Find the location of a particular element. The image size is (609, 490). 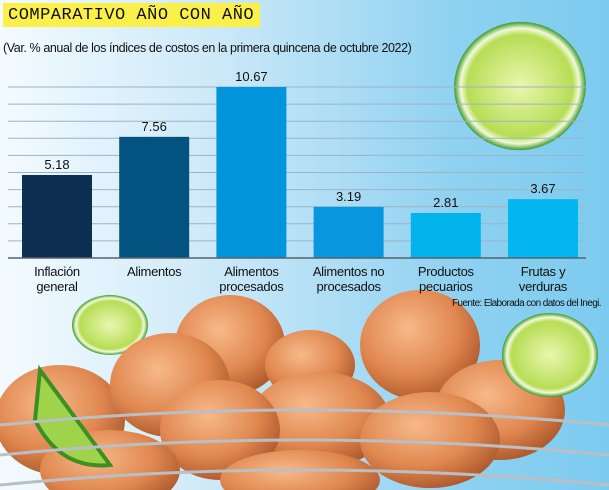

data-label: 3.67 is located at coordinates (542, 188).